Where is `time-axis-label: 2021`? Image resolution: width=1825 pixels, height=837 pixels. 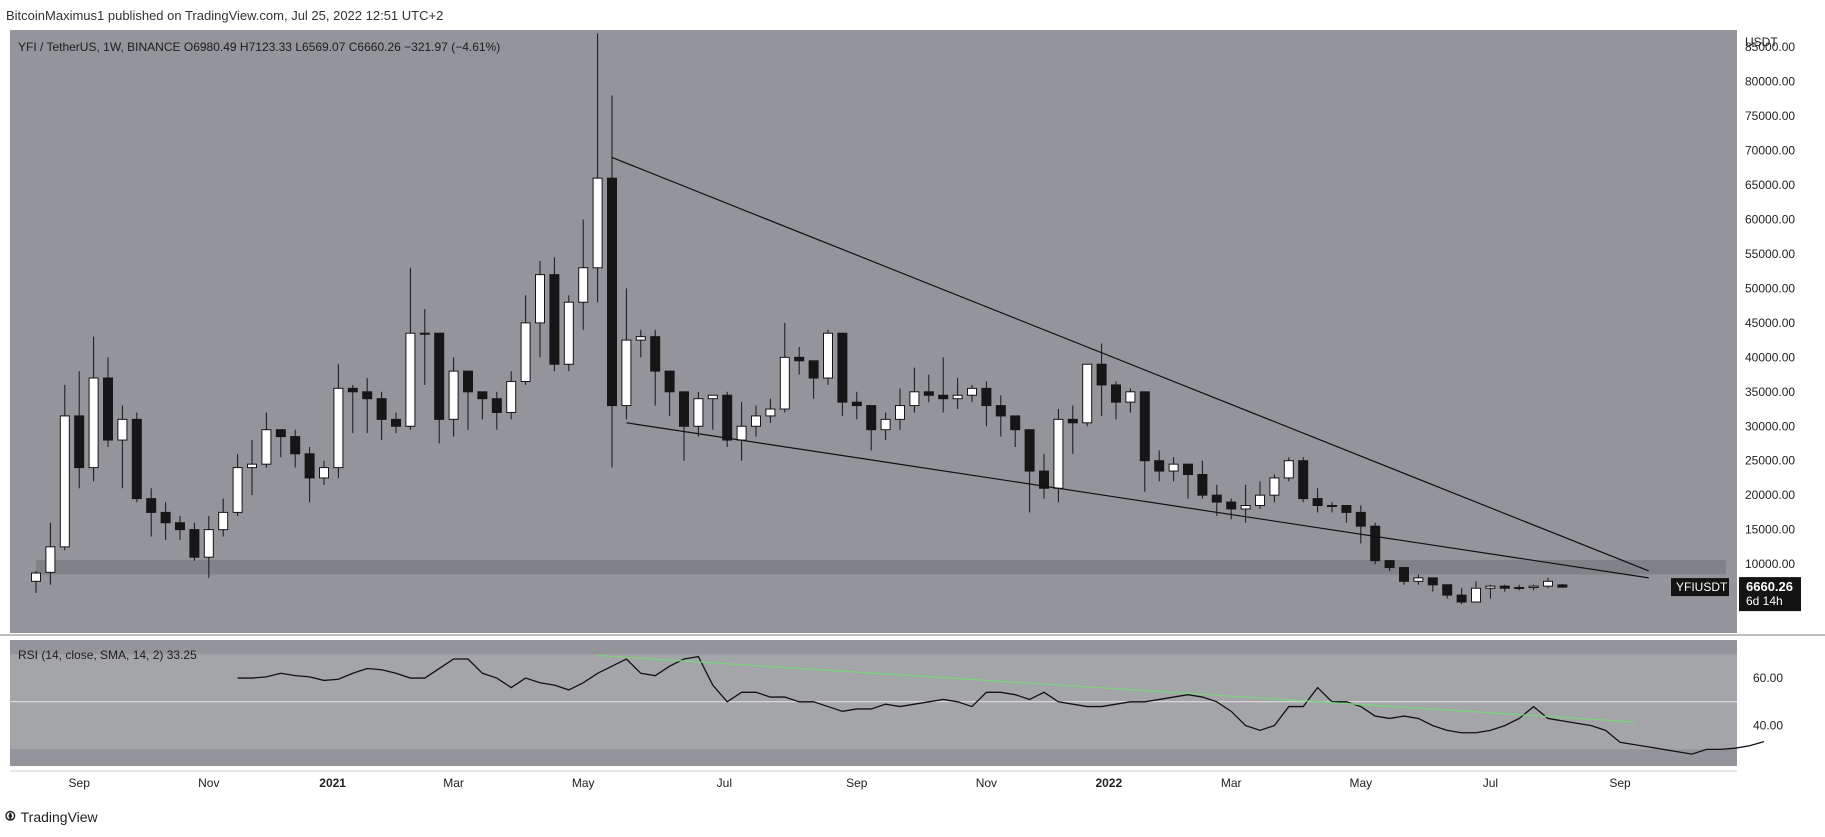 time-axis-label: 2021 is located at coordinates (332, 783).